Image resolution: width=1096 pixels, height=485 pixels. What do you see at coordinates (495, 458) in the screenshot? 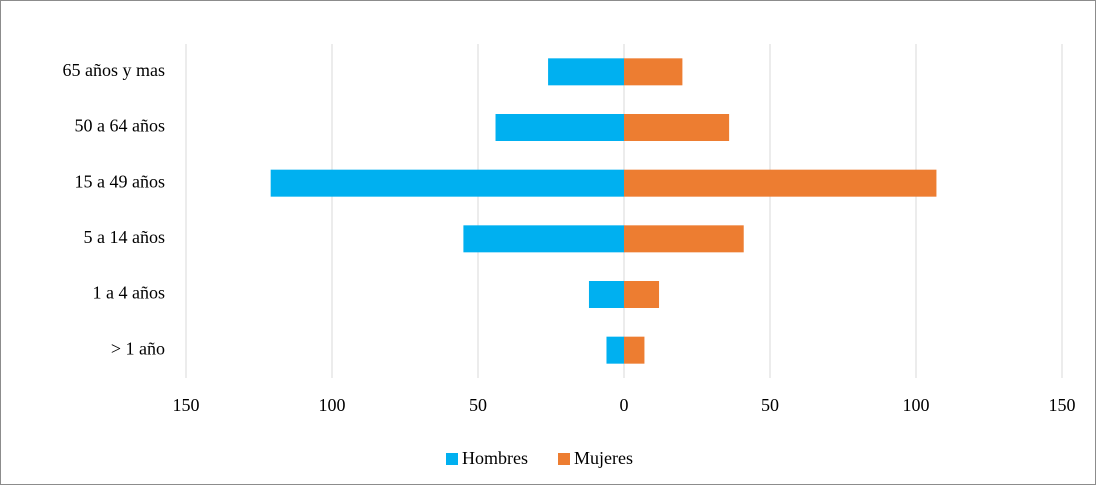
I see `legend-label: Hombres` at bounding box center [495, 458].